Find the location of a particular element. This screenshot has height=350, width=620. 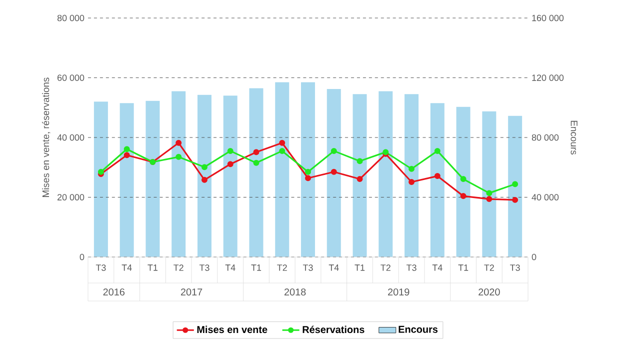

y-tick-label: 80 000 is located at coordinates (70, 18).